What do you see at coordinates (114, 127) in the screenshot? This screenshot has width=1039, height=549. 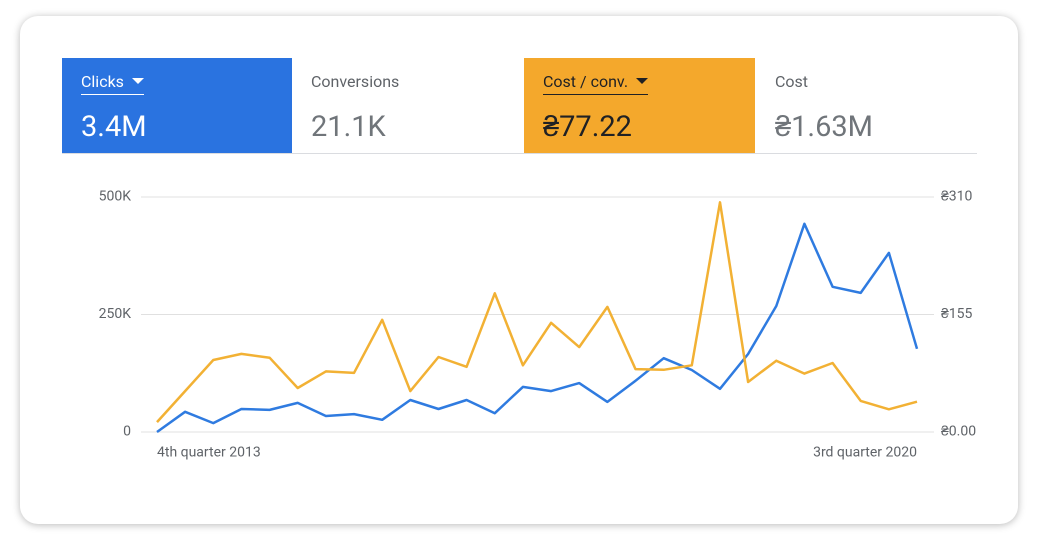 I see `metric-value: 3.4M` at bounding box center [114, 127].